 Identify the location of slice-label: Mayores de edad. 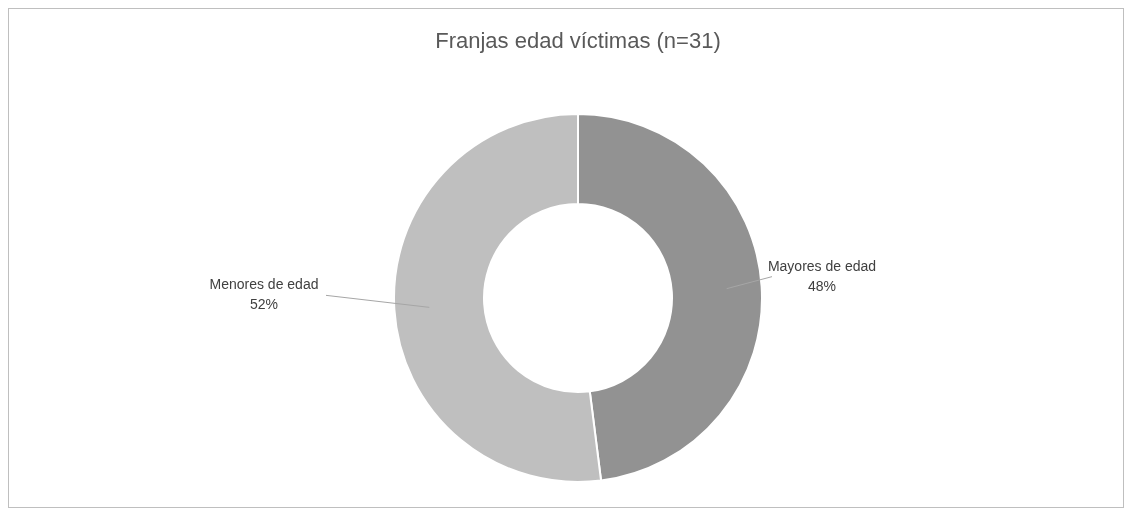
(822, 265).